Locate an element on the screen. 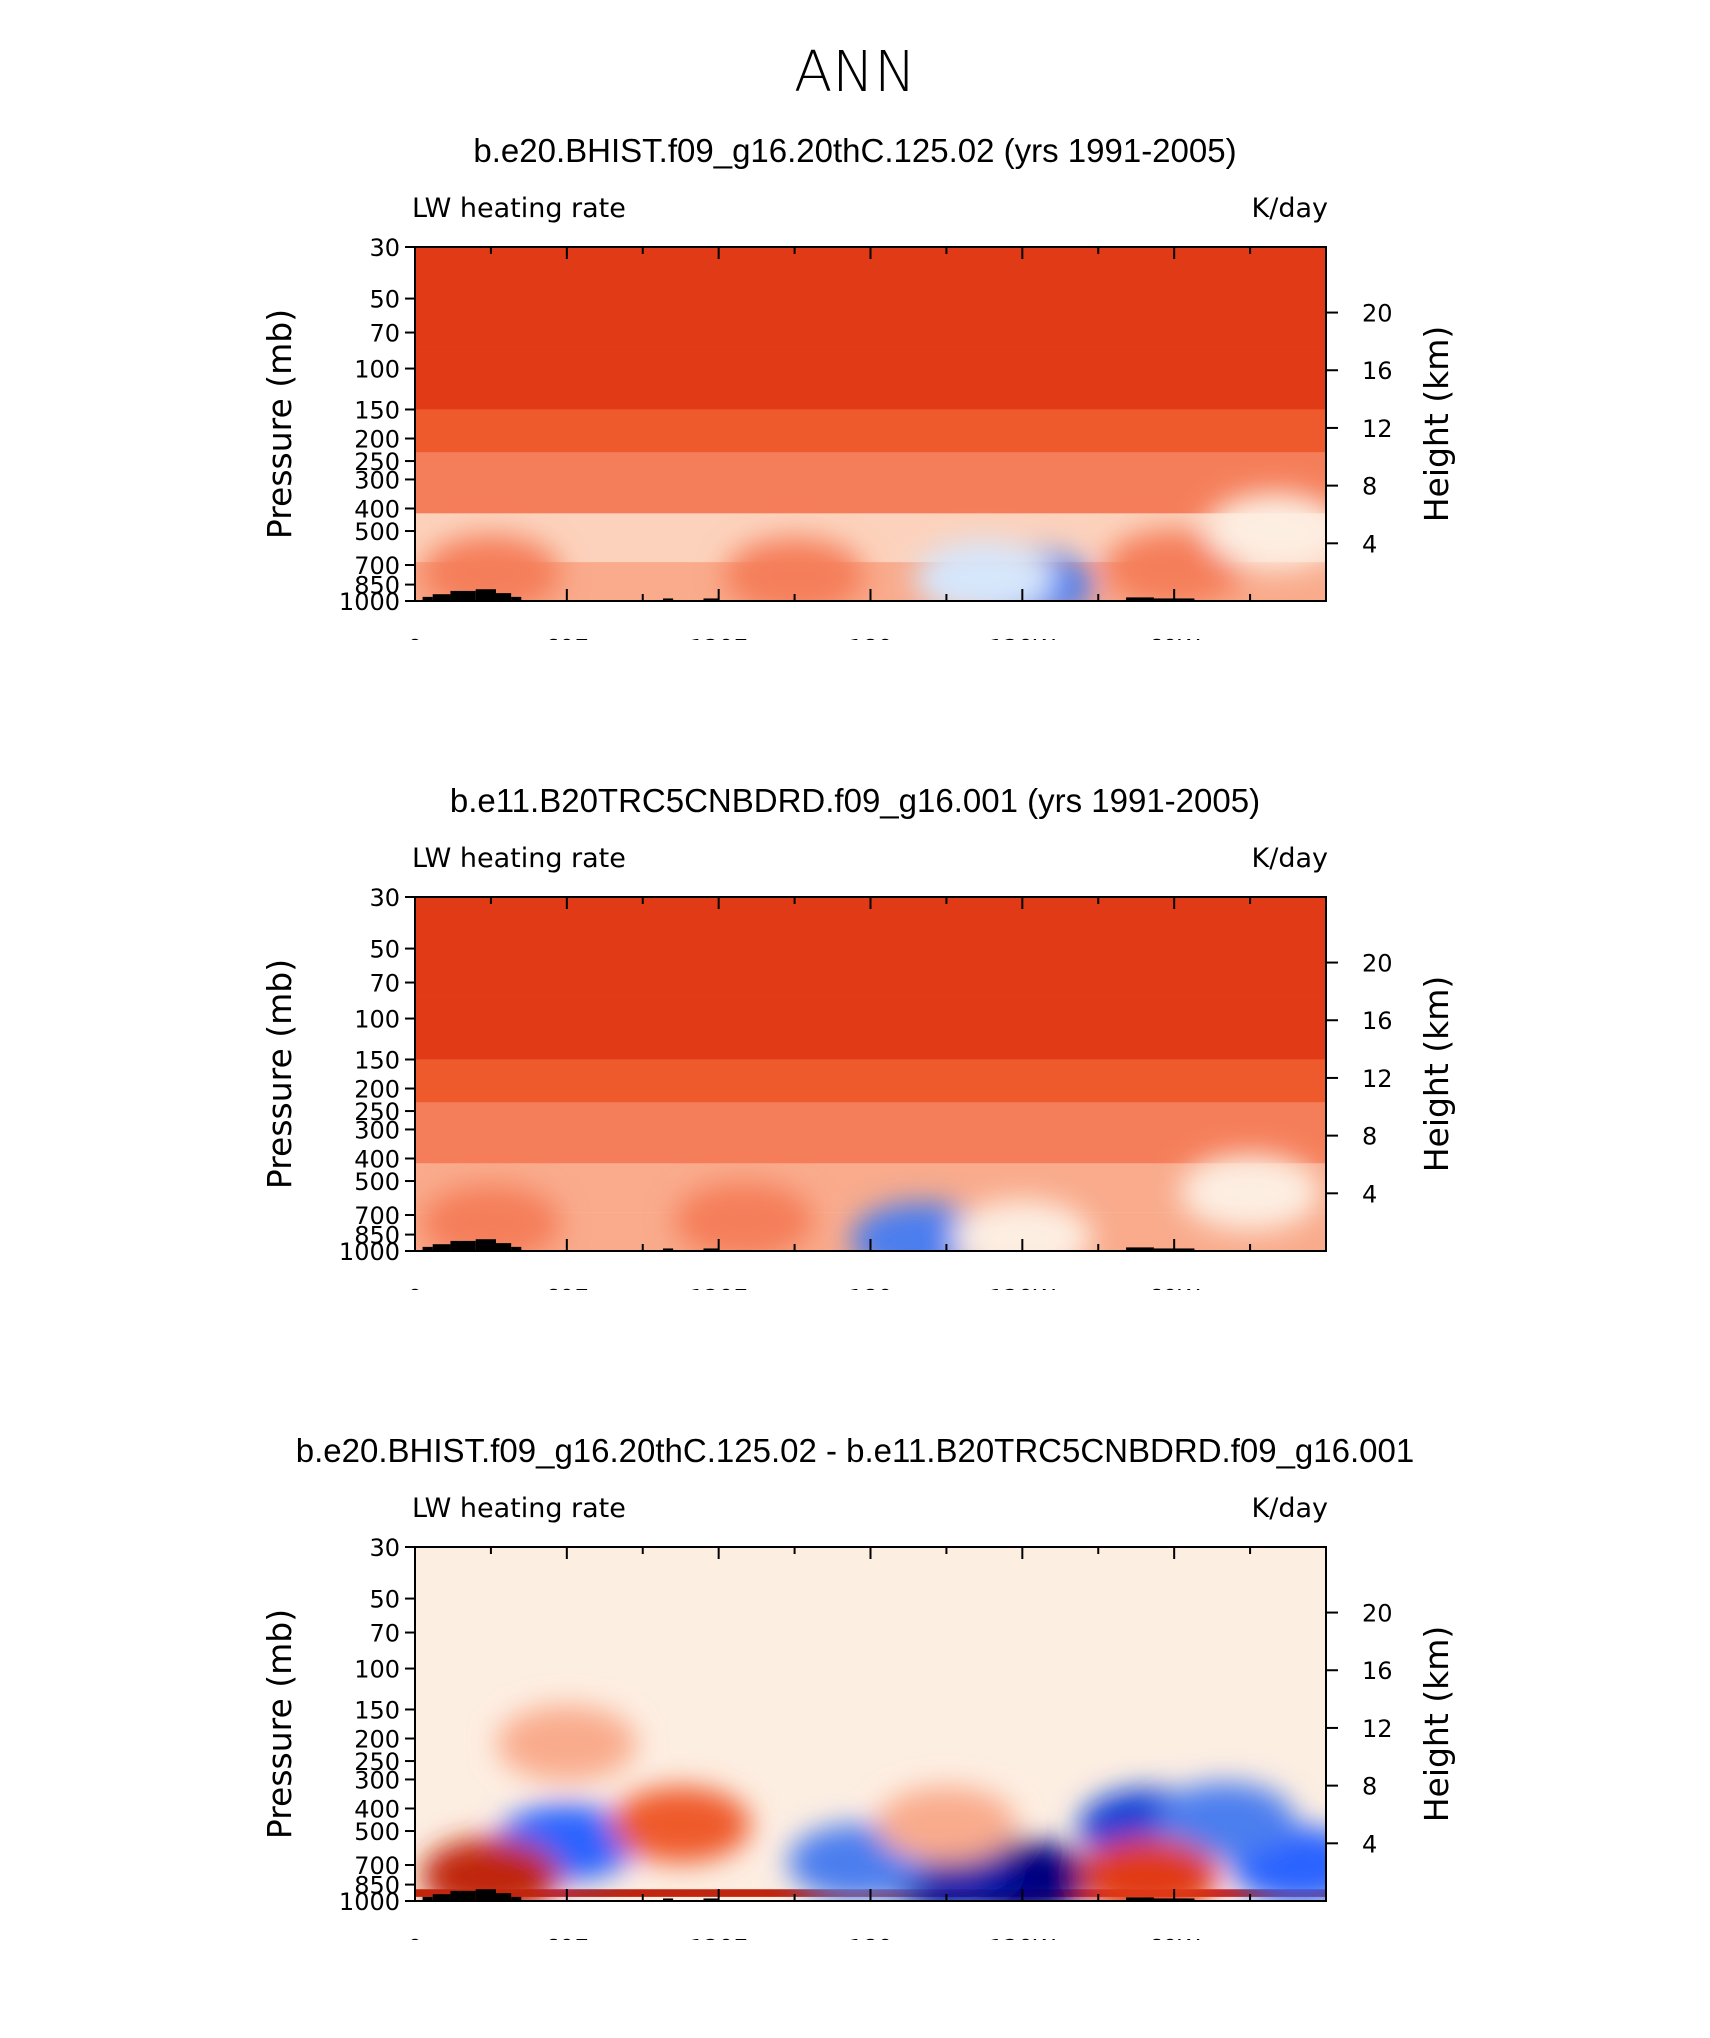  y-tick-label: 300 is located at coordinates (377, 1130).